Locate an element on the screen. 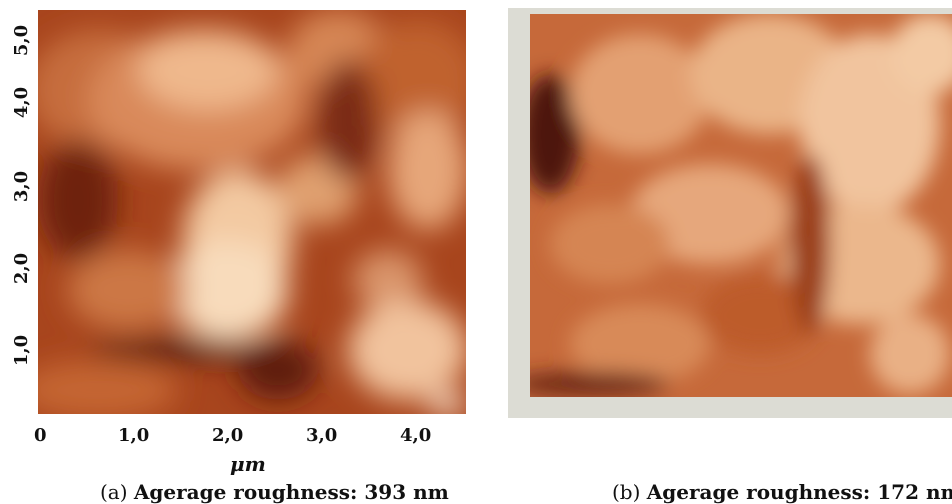  caption-a: (a) Agerage roughness: 393 nm is located at coordinates (274, 492).